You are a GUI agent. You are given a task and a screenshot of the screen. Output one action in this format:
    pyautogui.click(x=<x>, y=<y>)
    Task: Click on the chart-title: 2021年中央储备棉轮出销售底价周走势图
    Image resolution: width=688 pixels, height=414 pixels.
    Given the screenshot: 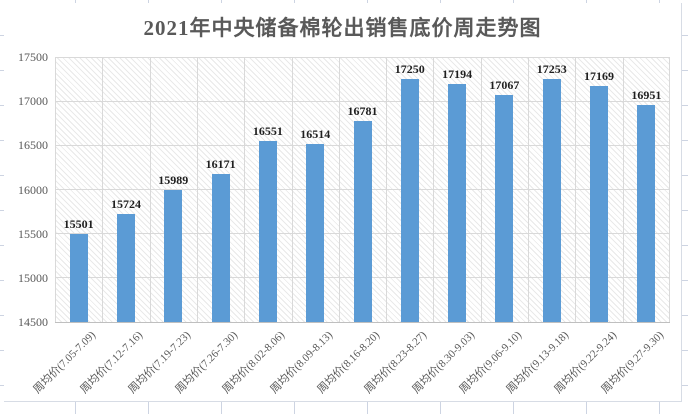 What is the action you would take?
    pyautogui.click(x=342, y=28)
    